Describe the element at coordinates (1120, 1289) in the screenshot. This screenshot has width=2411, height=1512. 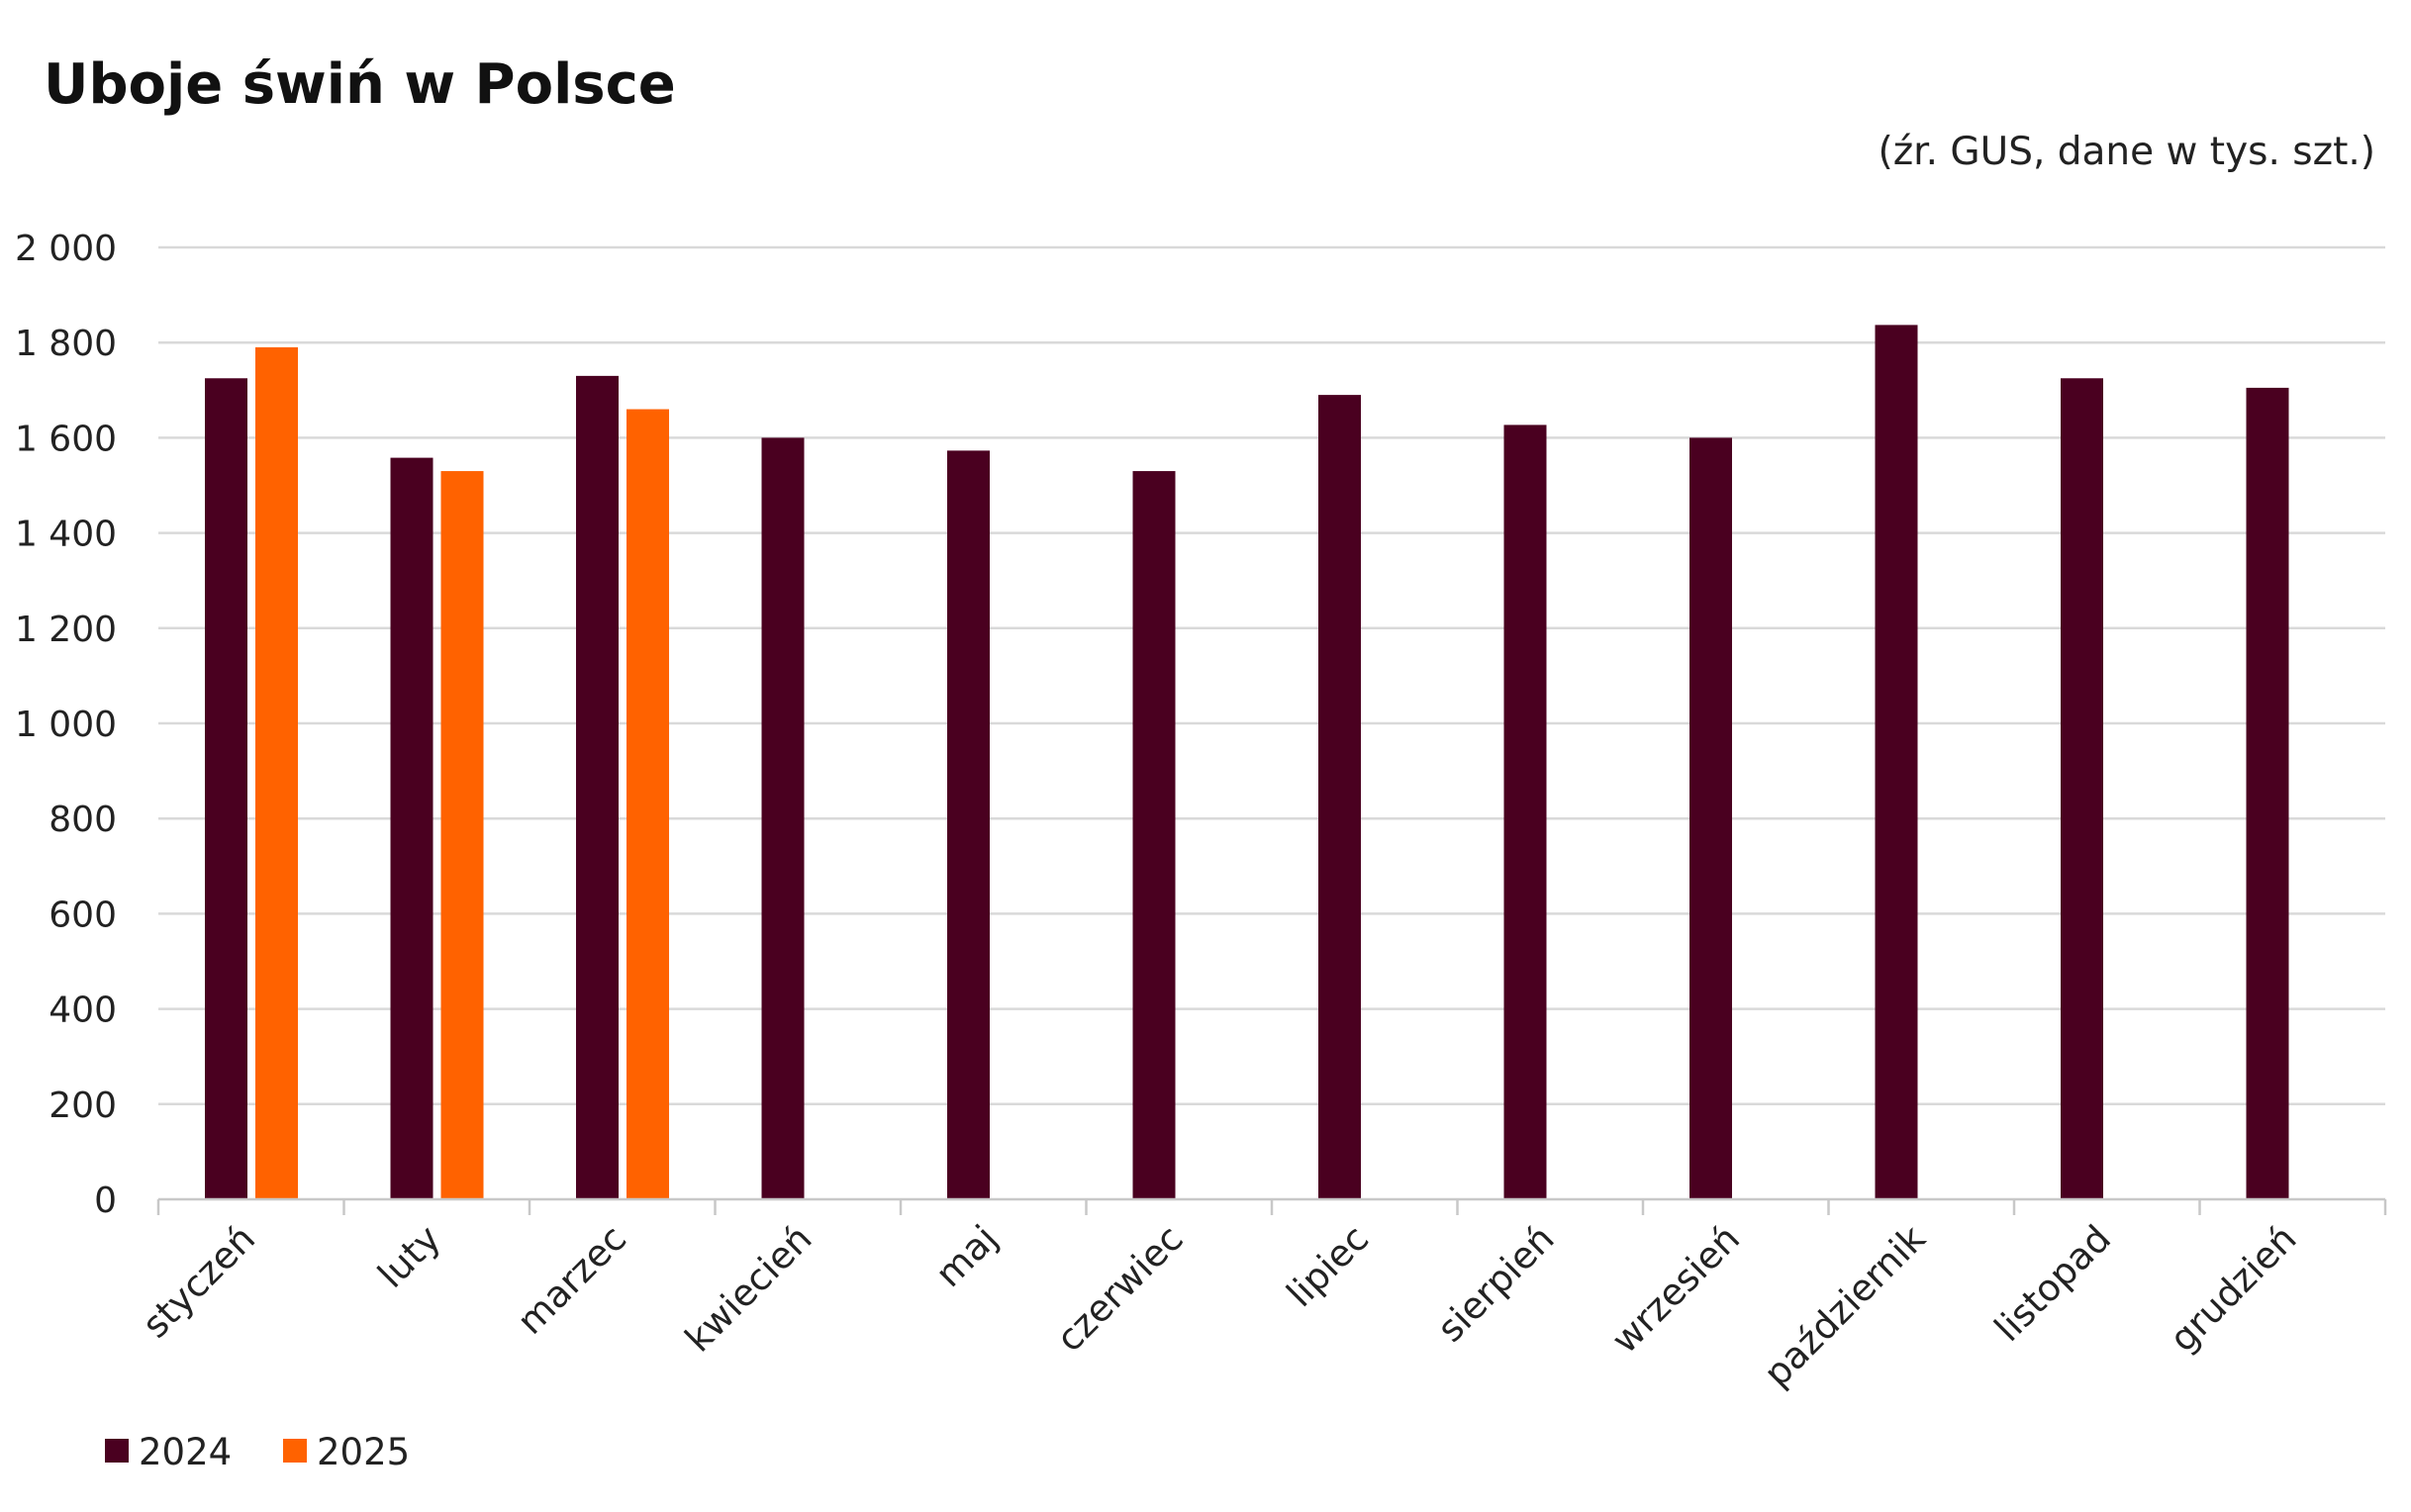
I see `x-tick-label: czerwiec` at that location.